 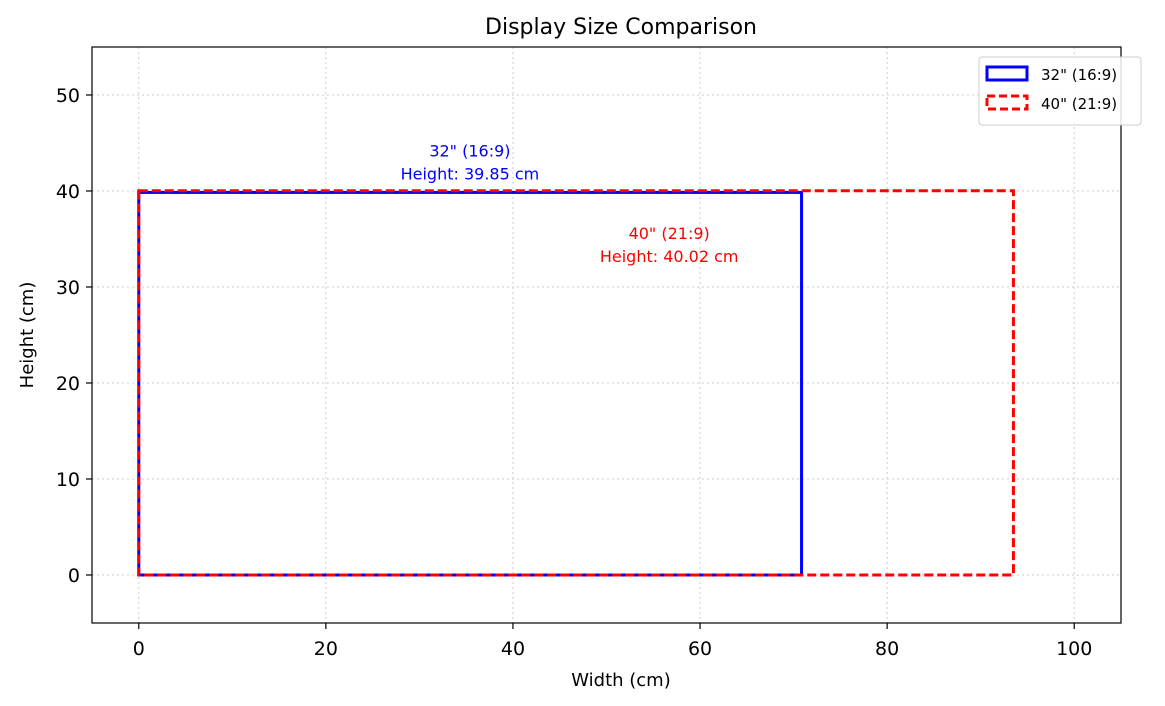 I want to click on x-tick-label: 80, so click(x=887, y=649).